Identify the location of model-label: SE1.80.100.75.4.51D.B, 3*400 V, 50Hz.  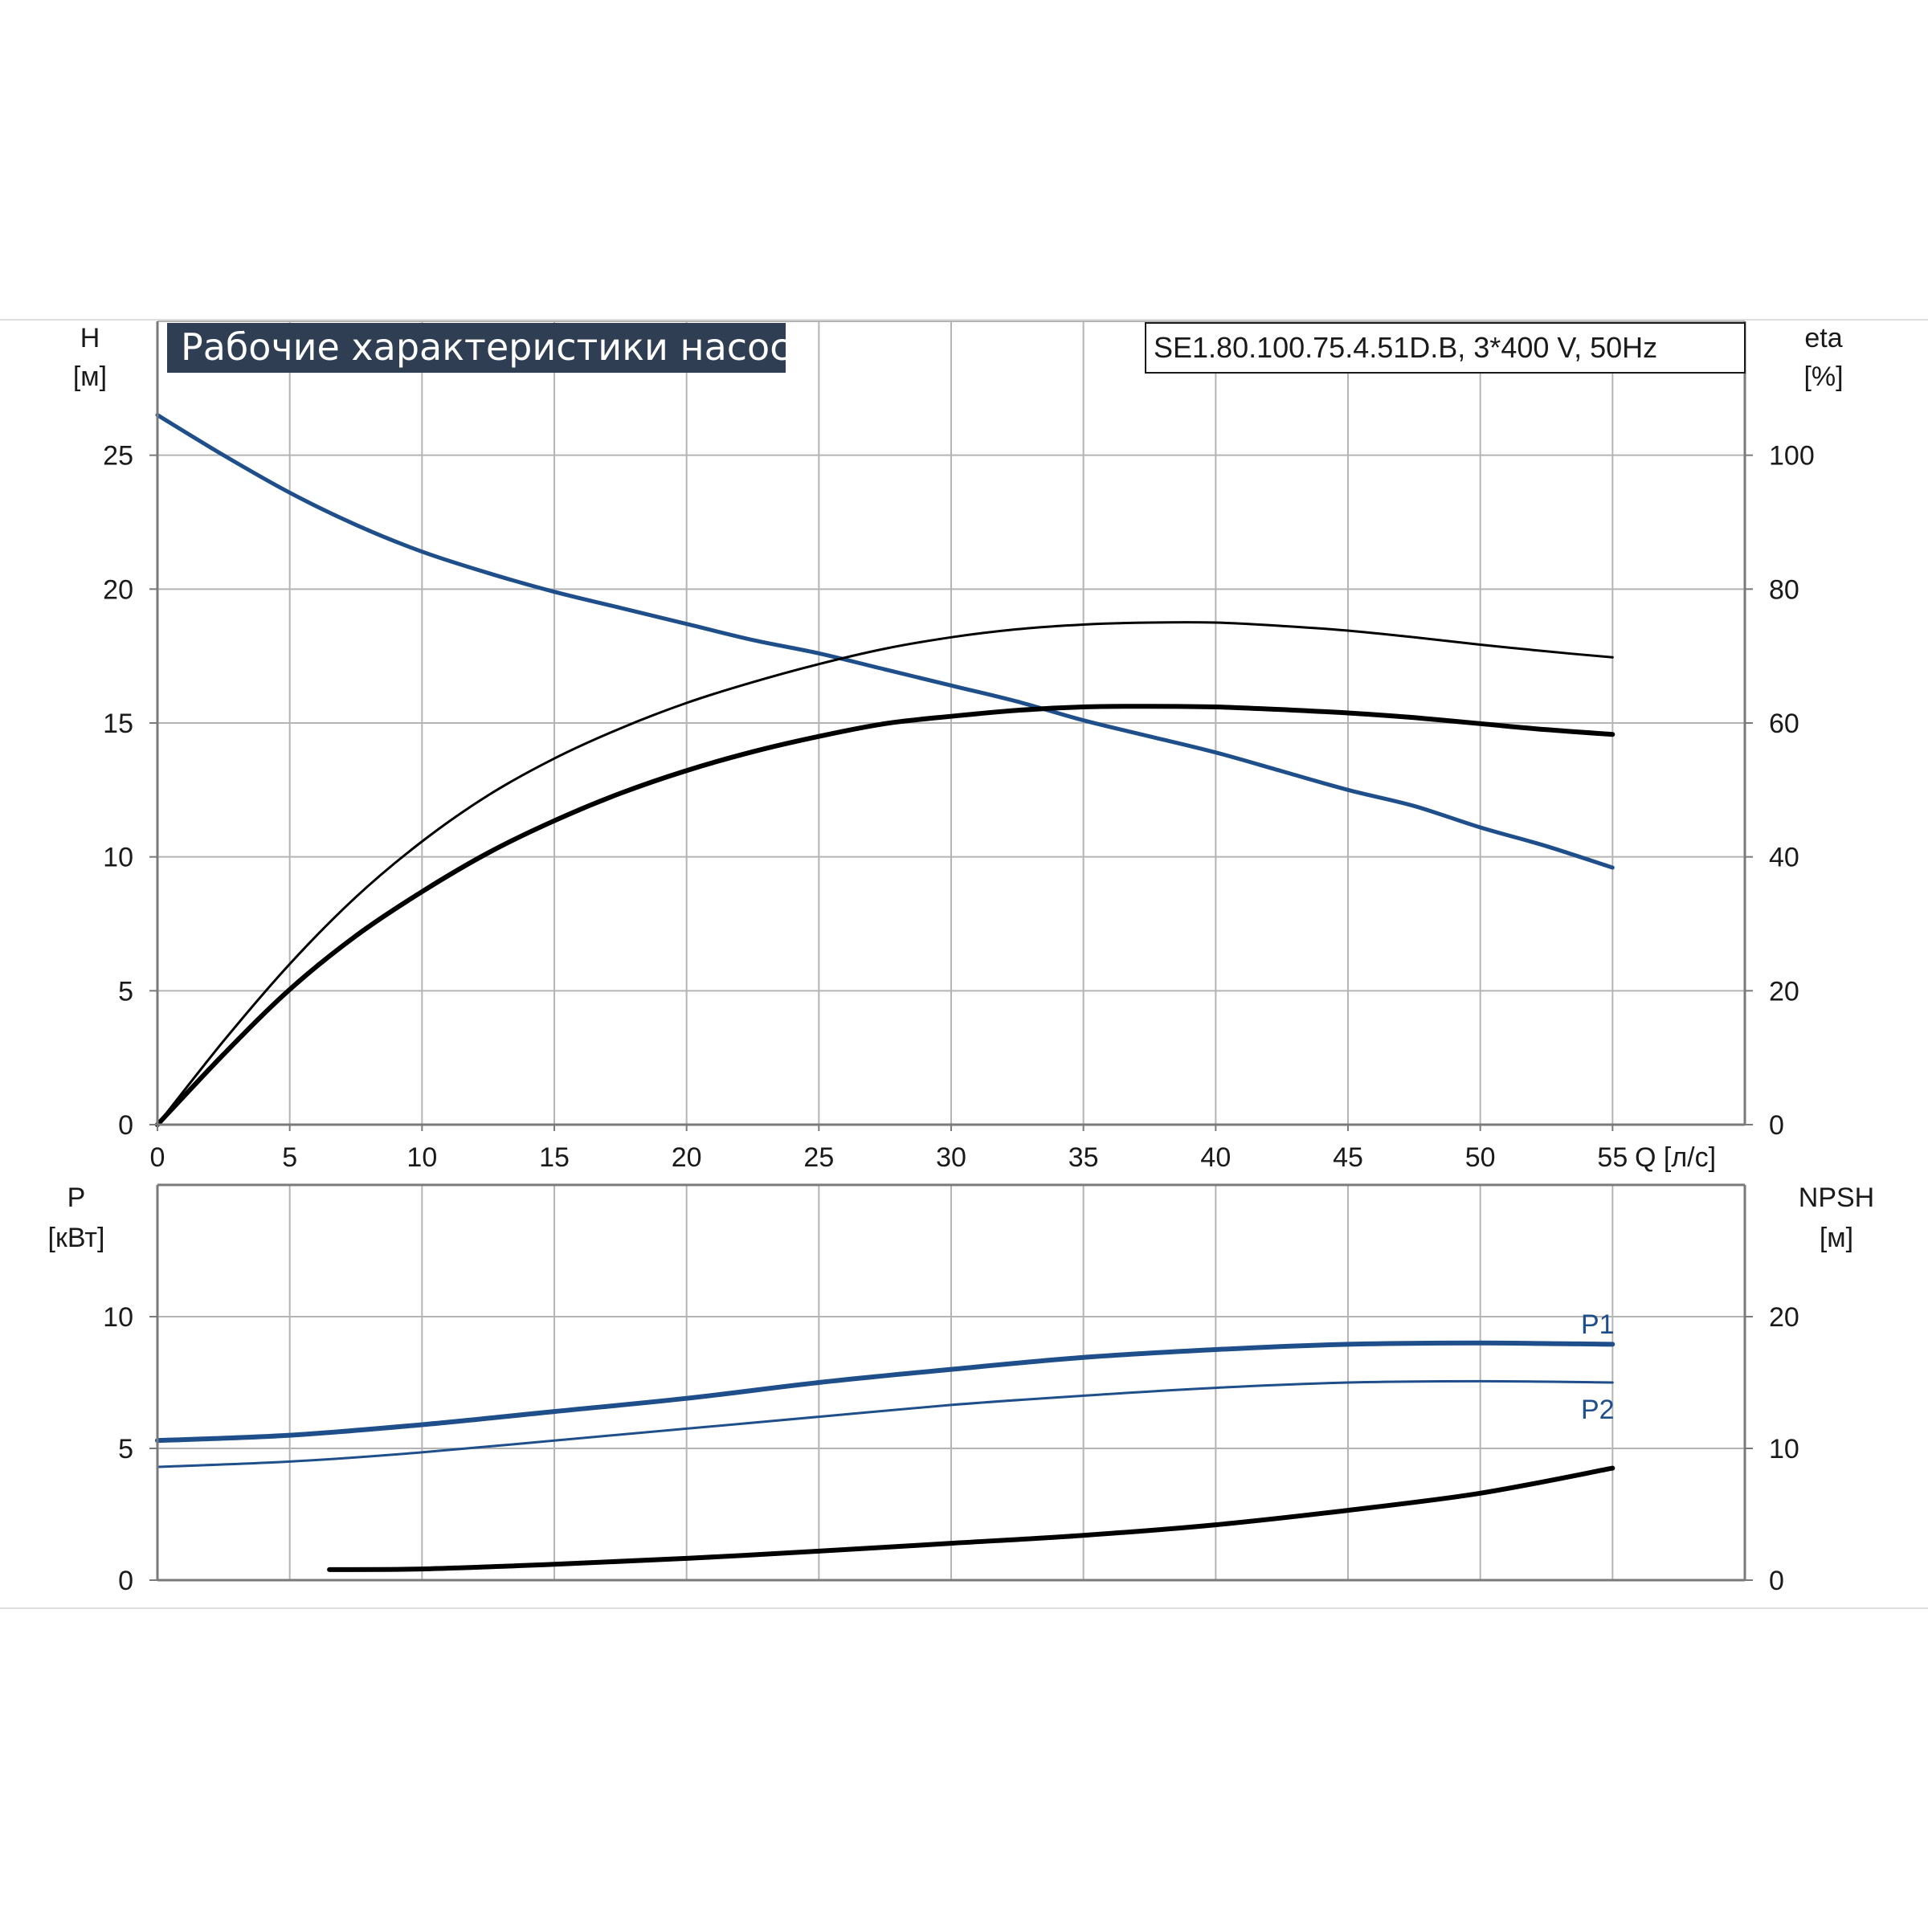
(1405, 347).